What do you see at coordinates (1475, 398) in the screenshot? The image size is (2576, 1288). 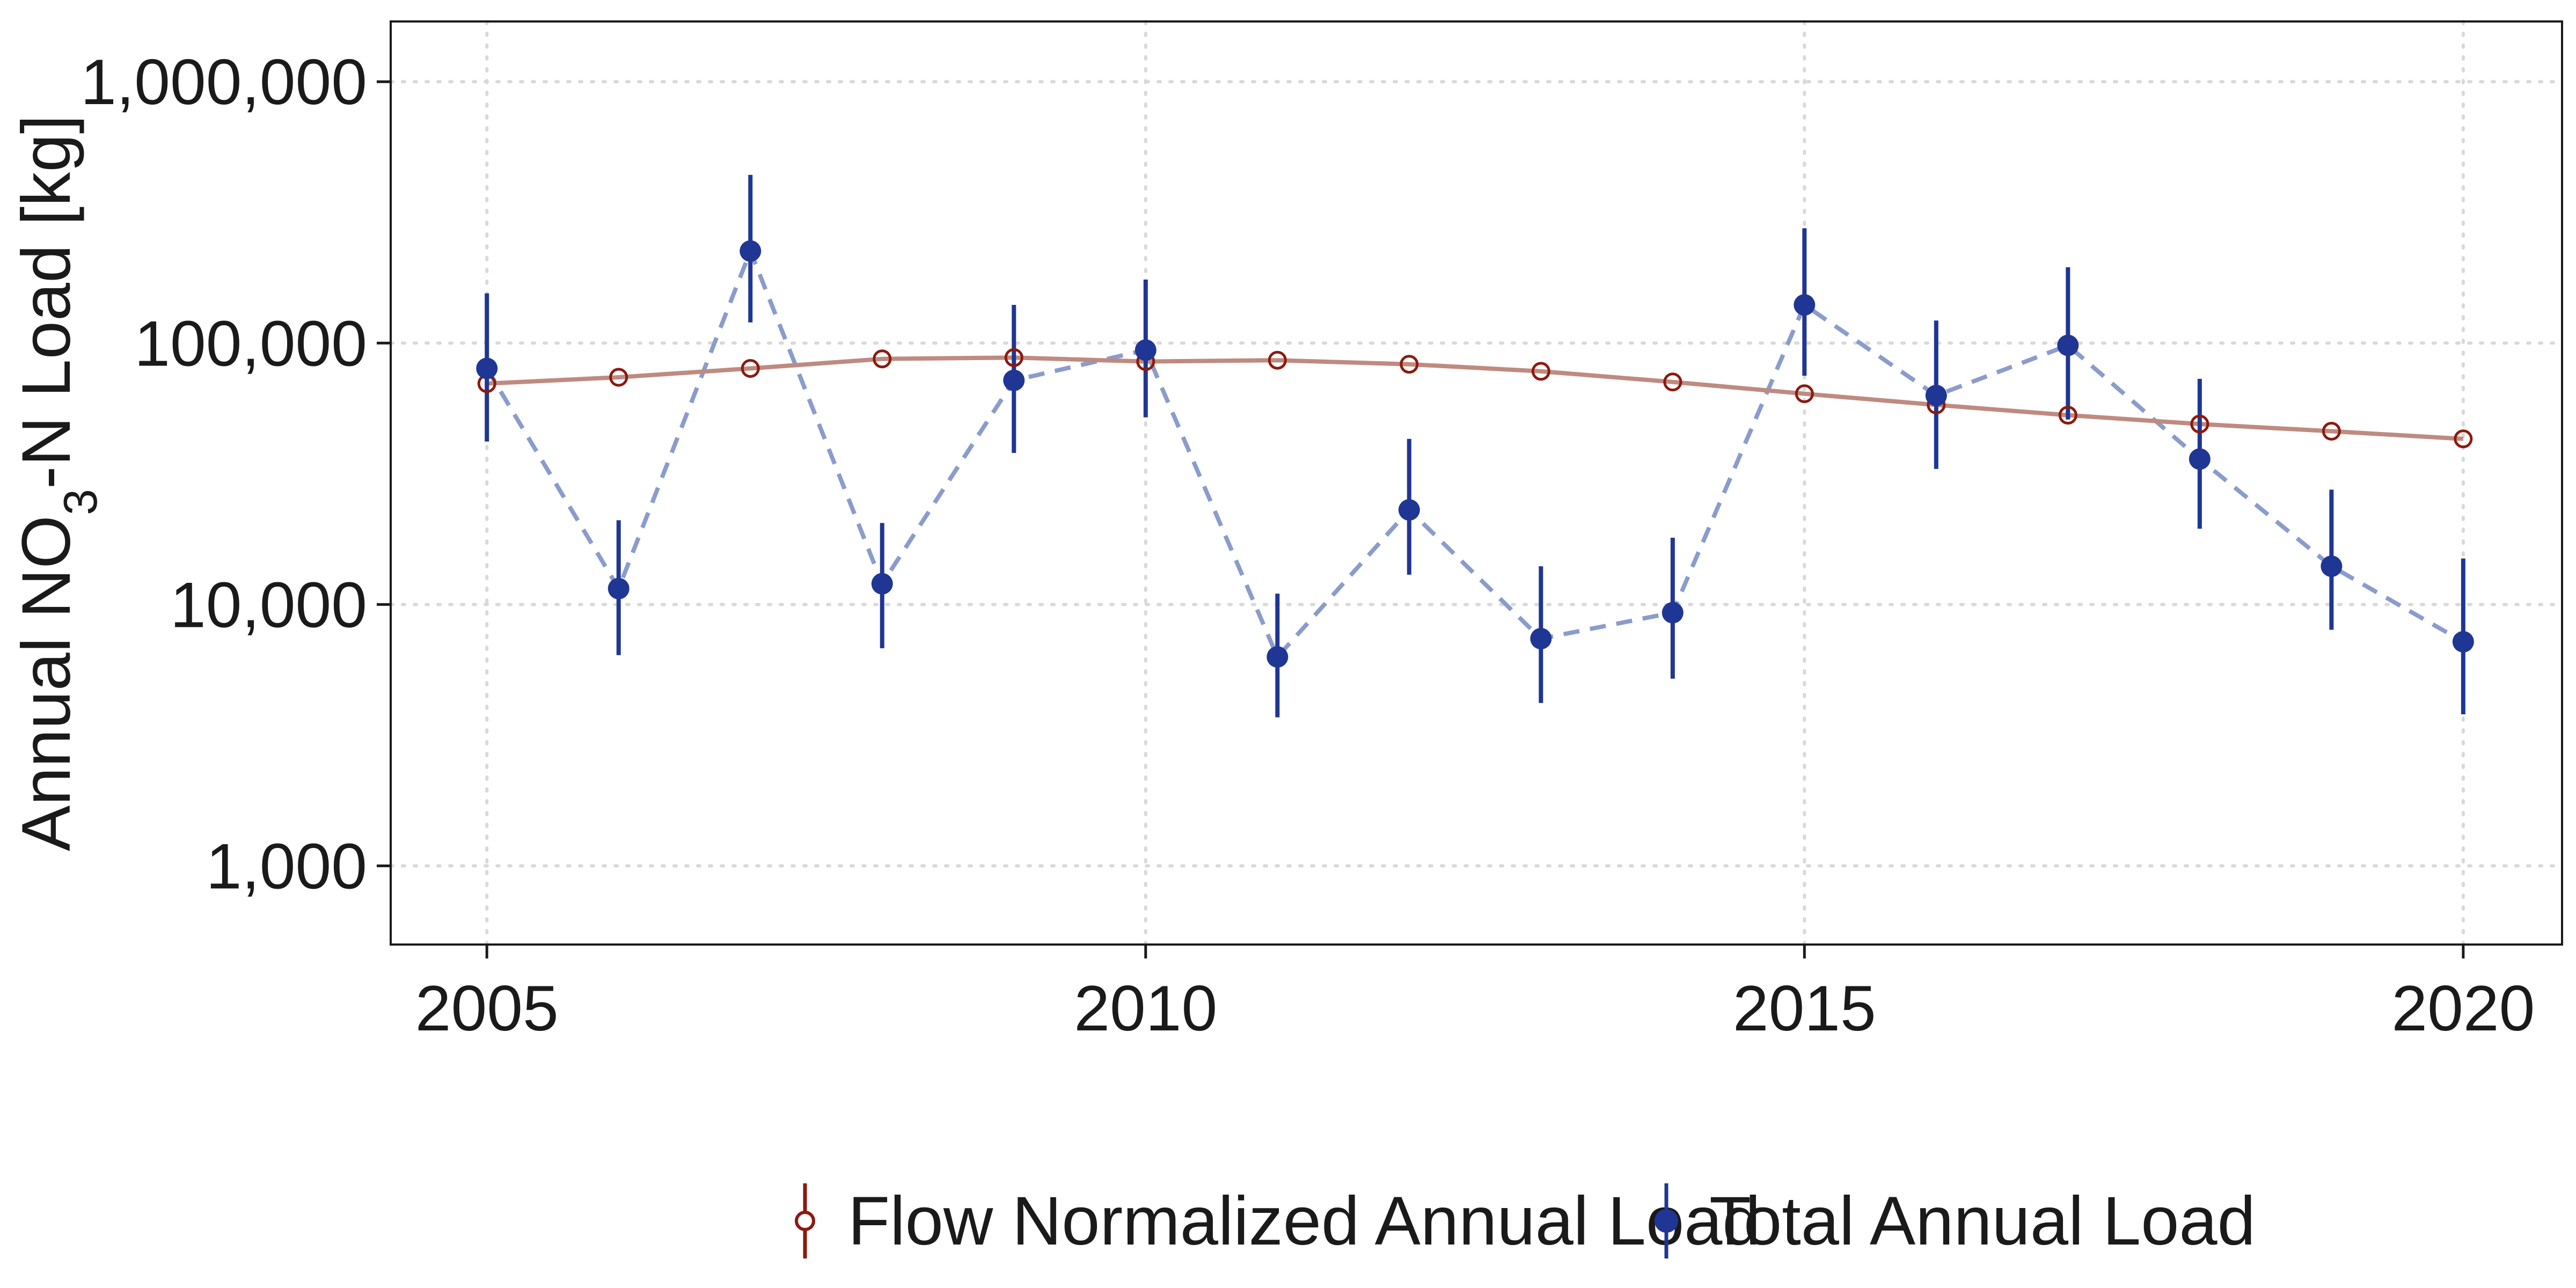 I see `flow-normalized-line` at bounding box center [1475, 398].